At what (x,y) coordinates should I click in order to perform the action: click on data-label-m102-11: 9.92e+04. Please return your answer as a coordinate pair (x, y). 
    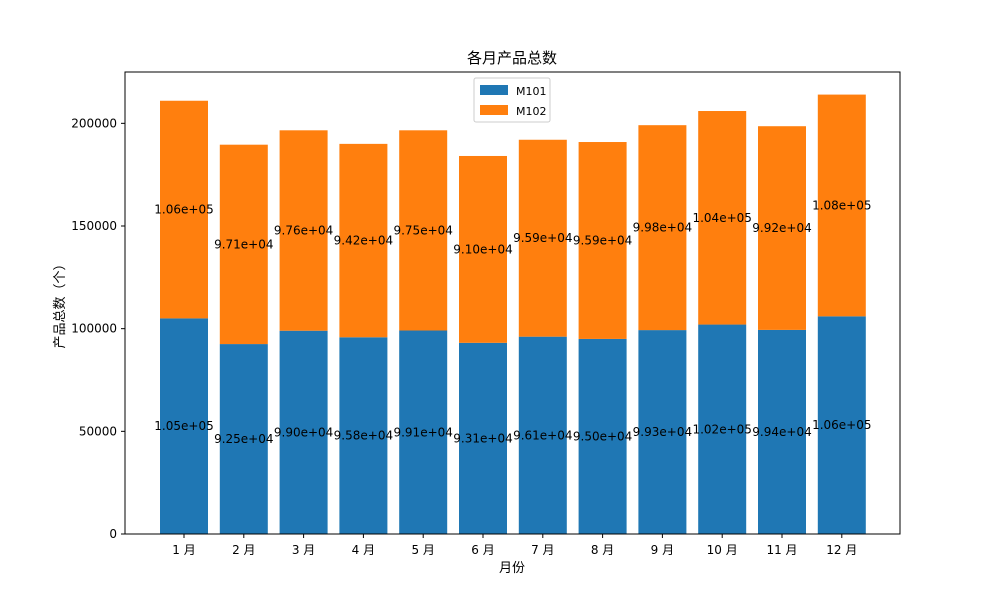
    Looking at the image, I should click on (781, 228).